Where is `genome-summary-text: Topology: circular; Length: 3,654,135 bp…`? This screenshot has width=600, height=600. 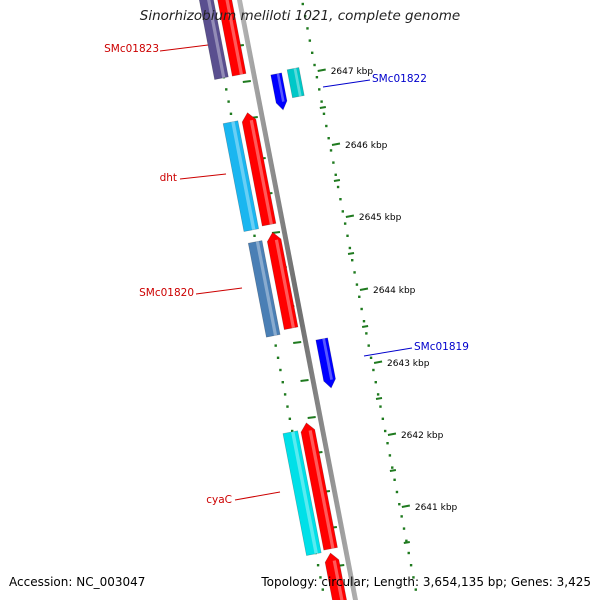 genome-summary-text: Topology: circular; Length: 3,654,135 bp… is located at coordinates (426, 582).